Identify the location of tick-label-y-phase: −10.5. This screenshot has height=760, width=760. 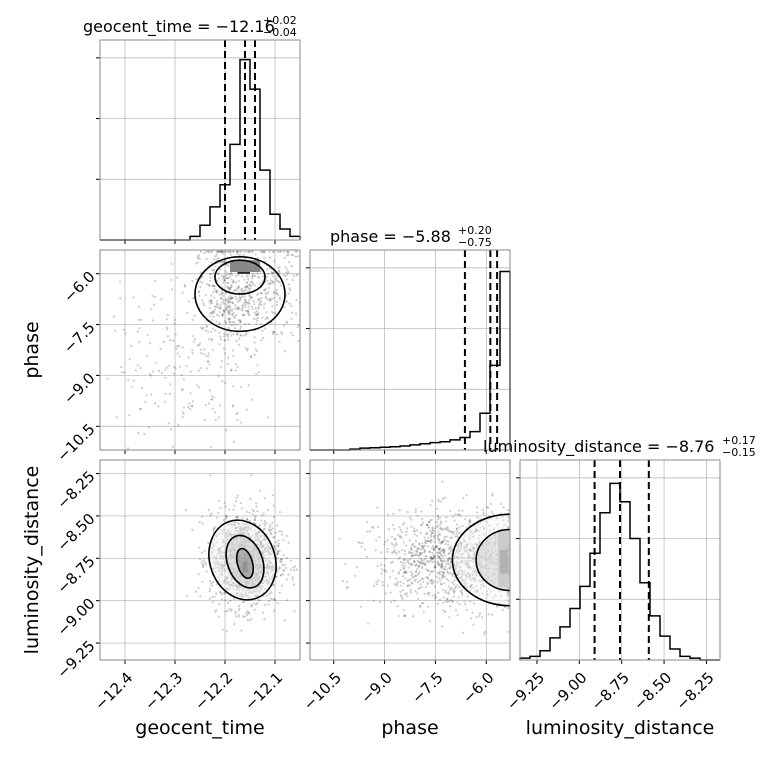
(75, 442).